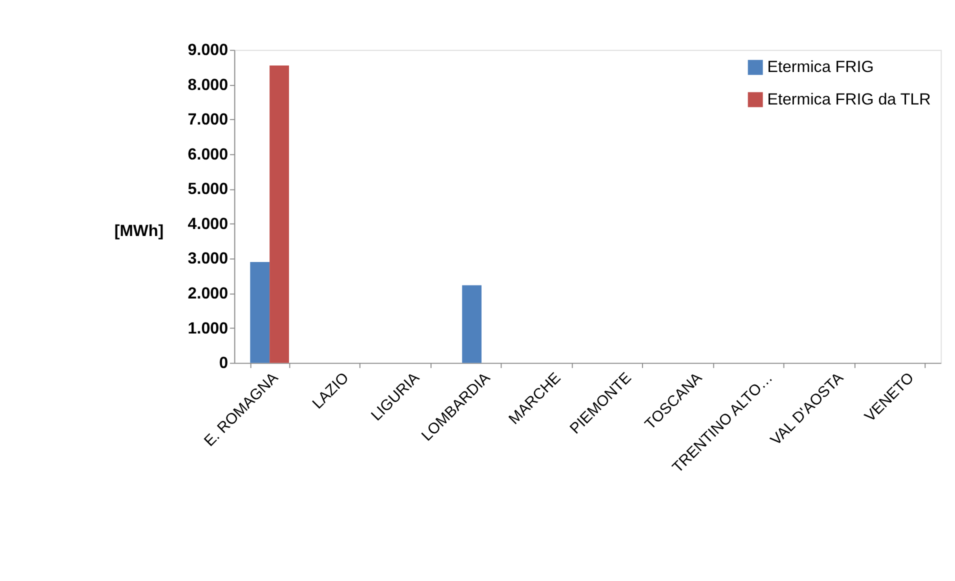  Describe the element at coordinates (139, 231) in the screenshot. I see `y-axis-title: [MWh]` at that location.